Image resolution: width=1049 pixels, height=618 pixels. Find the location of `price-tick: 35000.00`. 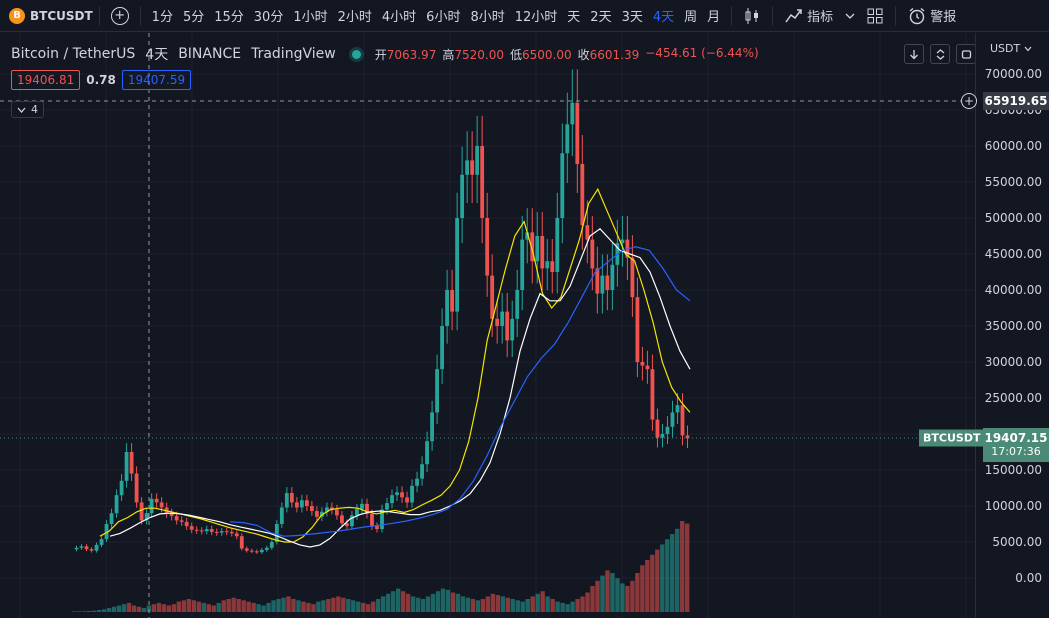

price-tick: 35000.00 is located at coordinates (1013, 326).